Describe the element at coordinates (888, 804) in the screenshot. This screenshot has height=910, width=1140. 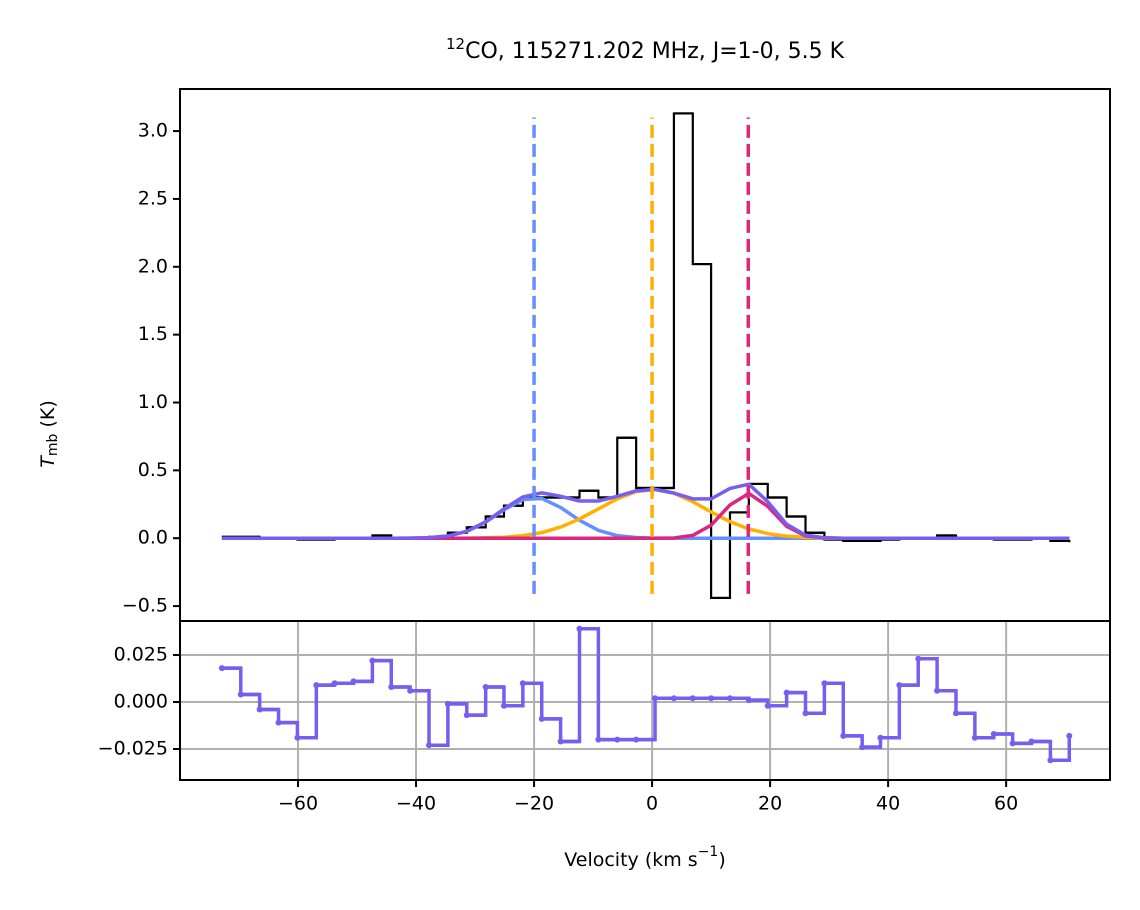
I see `x-tick-label: 40` at that location.